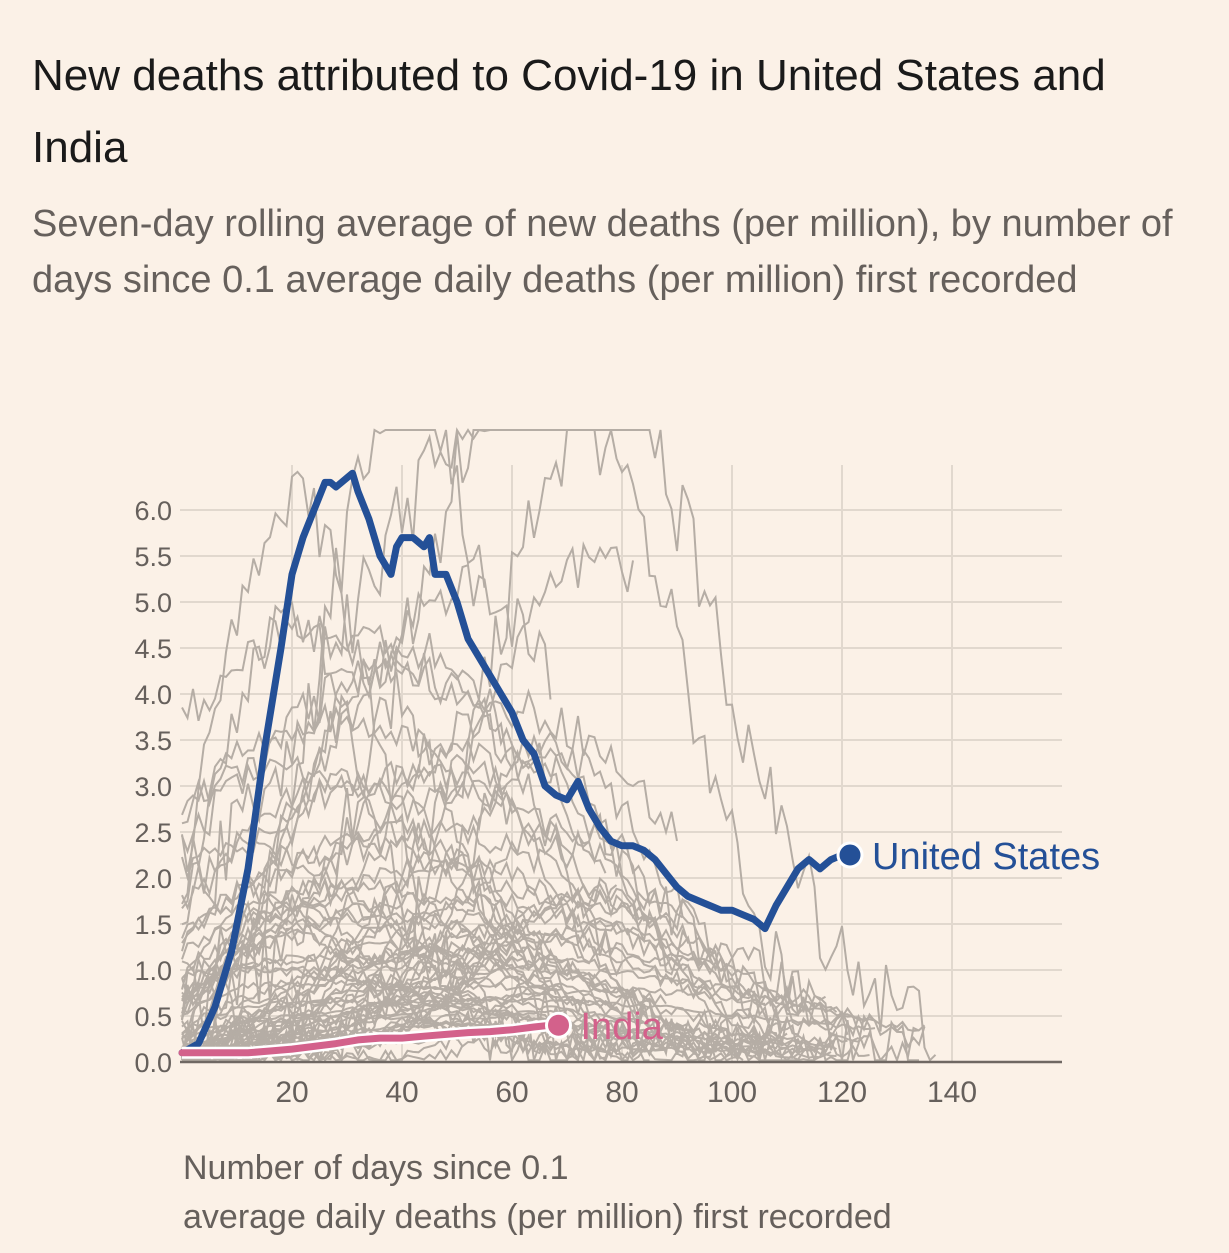 The height and width of the screenshot is (1253, 1229). Describe the element at coordinates (153, 971) in the screenshot. I see `y-tick-label: 1.0` at that location.